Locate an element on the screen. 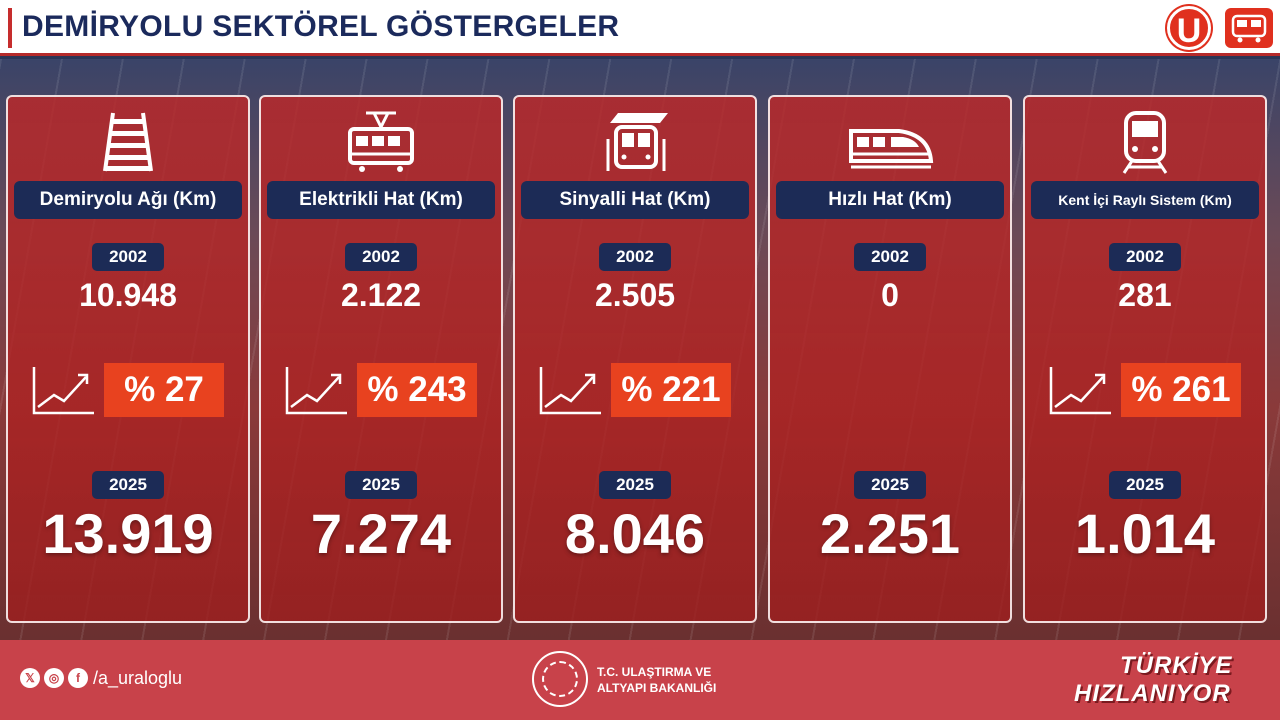 This screenshot has width=1280, height=720. value-2025: 7.274 is located at coordinates (381, 533).